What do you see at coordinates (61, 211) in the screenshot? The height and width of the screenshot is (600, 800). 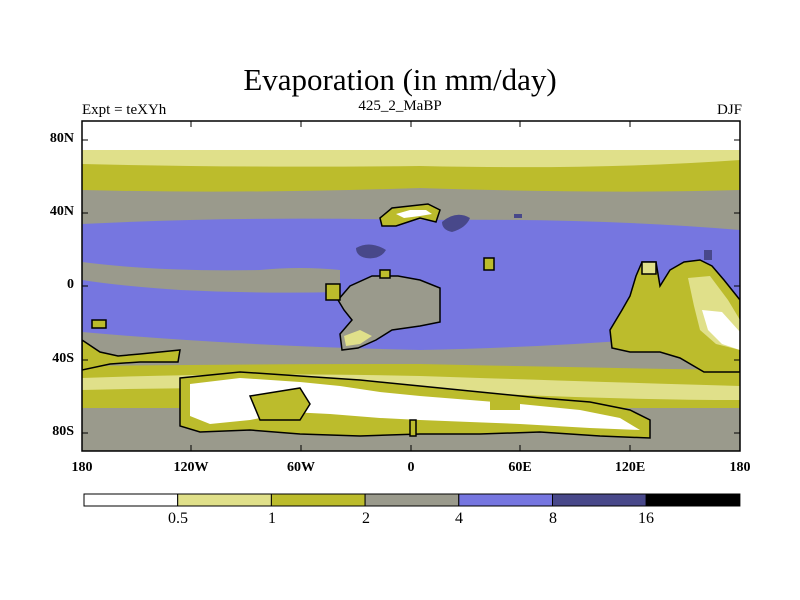 I see `lat-label-40n: 40N` at bounding box center [61, 211].